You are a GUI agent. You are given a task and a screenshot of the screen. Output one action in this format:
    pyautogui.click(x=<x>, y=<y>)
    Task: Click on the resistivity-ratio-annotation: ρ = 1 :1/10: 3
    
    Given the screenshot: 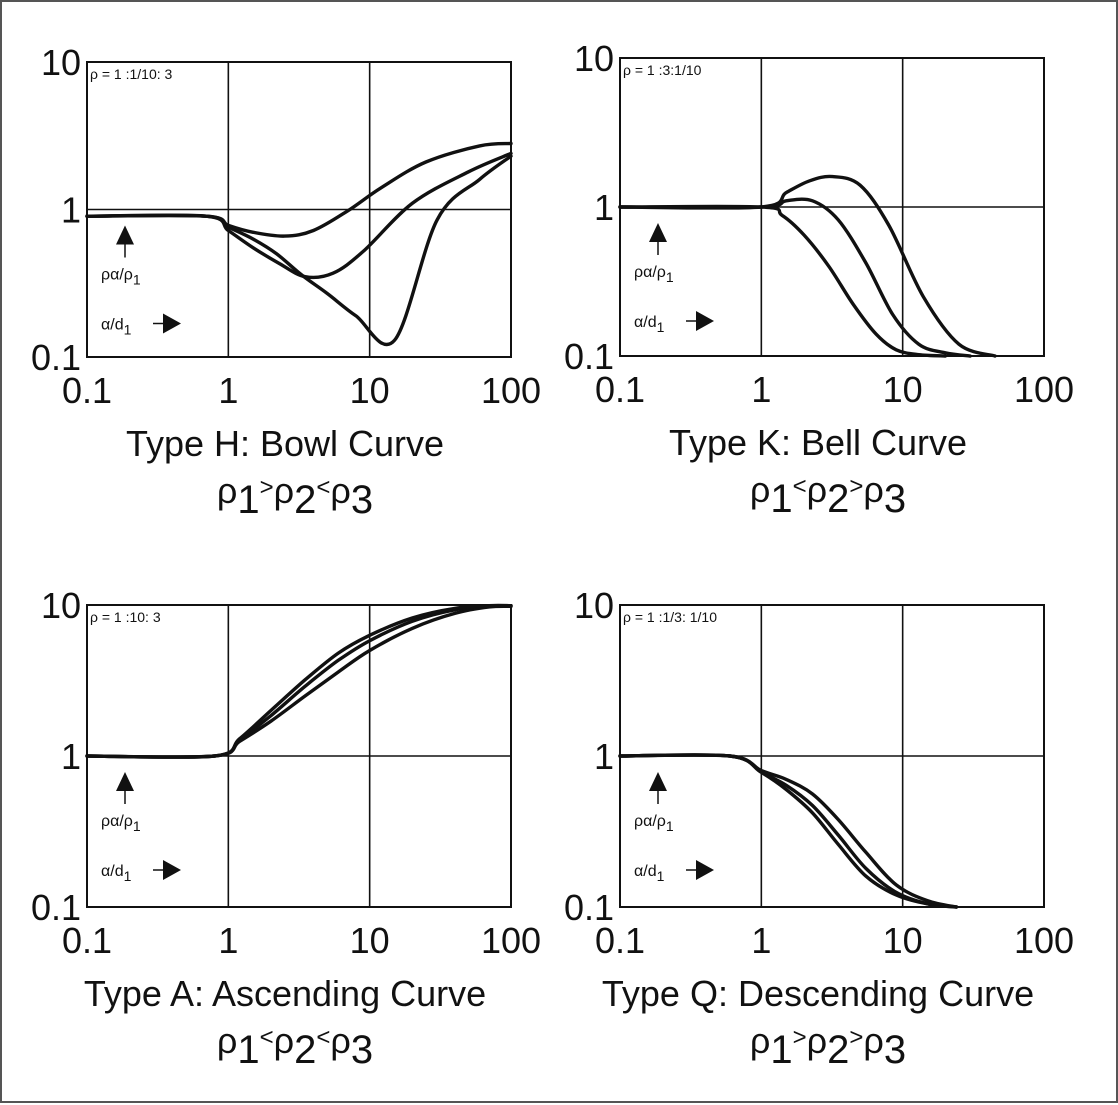 What is the action you would take?
    pyautogui.click(x=131, y=74)
    